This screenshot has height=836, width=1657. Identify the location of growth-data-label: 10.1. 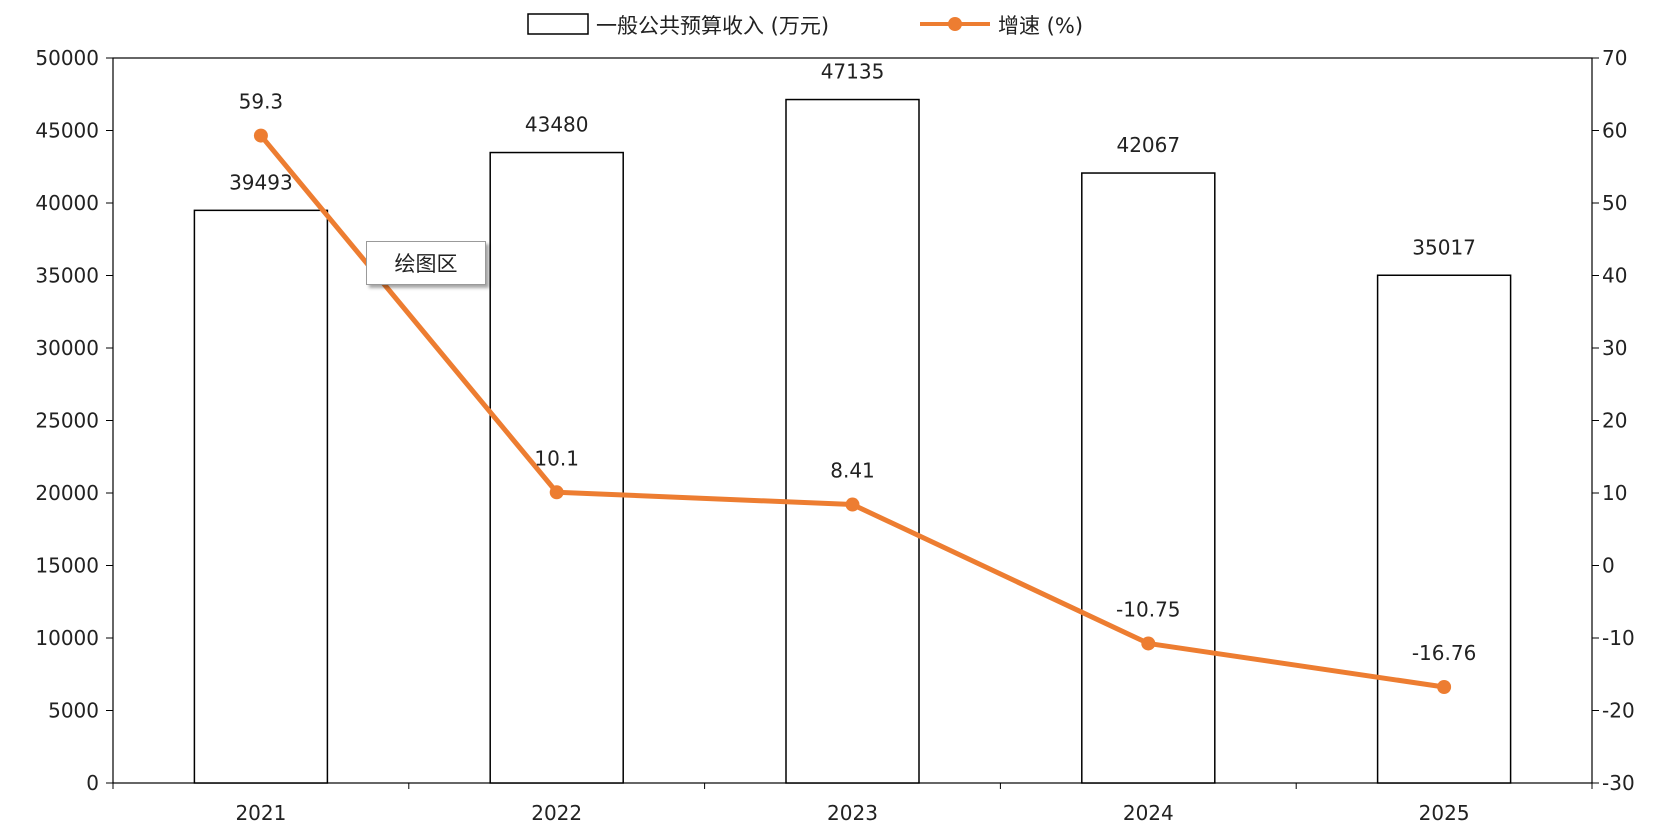
(556, 458).